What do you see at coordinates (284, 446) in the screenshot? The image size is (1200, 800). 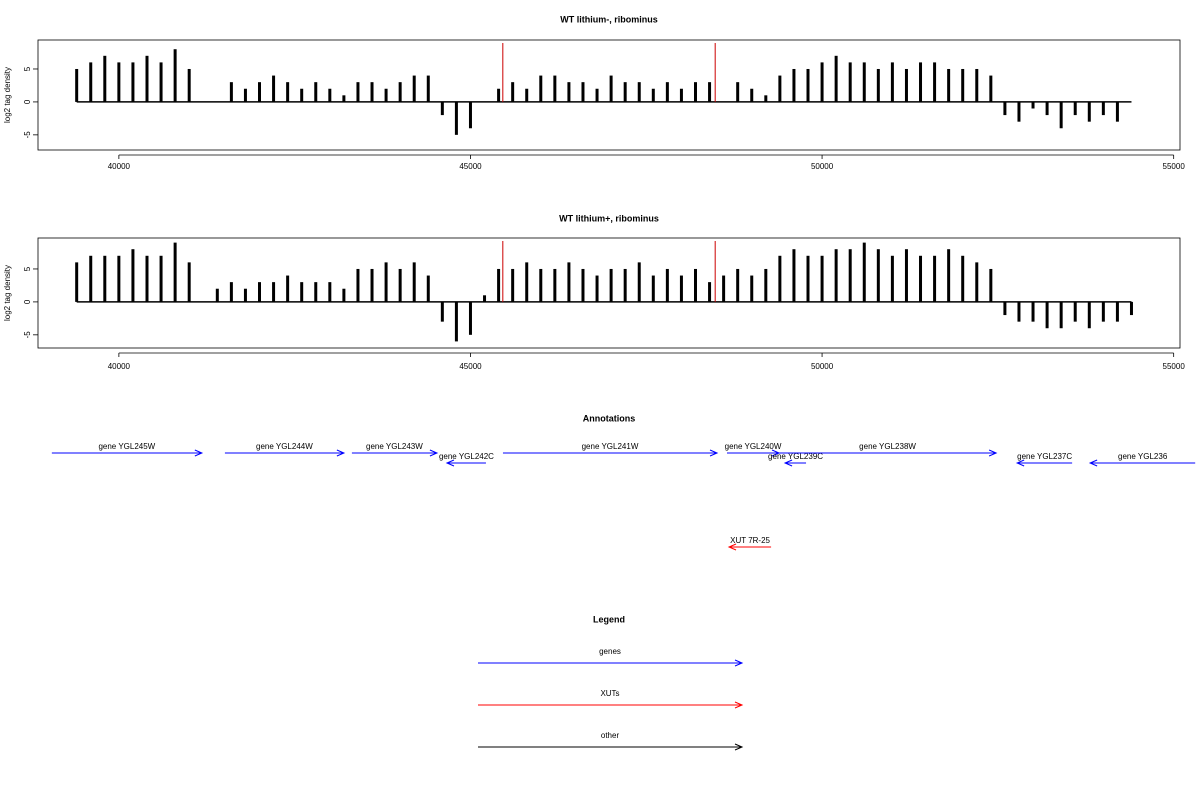 I see `feature-label: gene YGL244W` at bounding box center [284, 446].